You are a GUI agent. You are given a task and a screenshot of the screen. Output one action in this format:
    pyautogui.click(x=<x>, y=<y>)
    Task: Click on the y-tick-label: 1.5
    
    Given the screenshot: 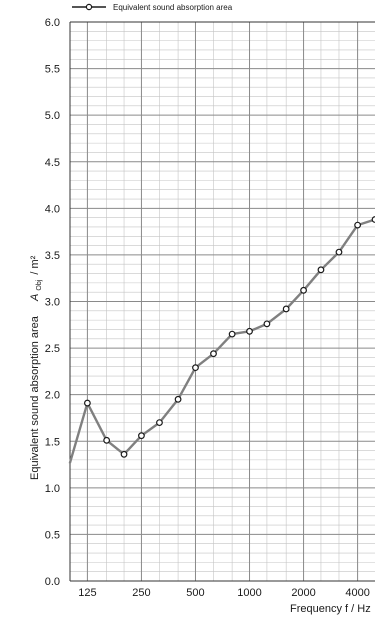 What is the action you would take?
    pyautogui.click(x=52, y=442)
    